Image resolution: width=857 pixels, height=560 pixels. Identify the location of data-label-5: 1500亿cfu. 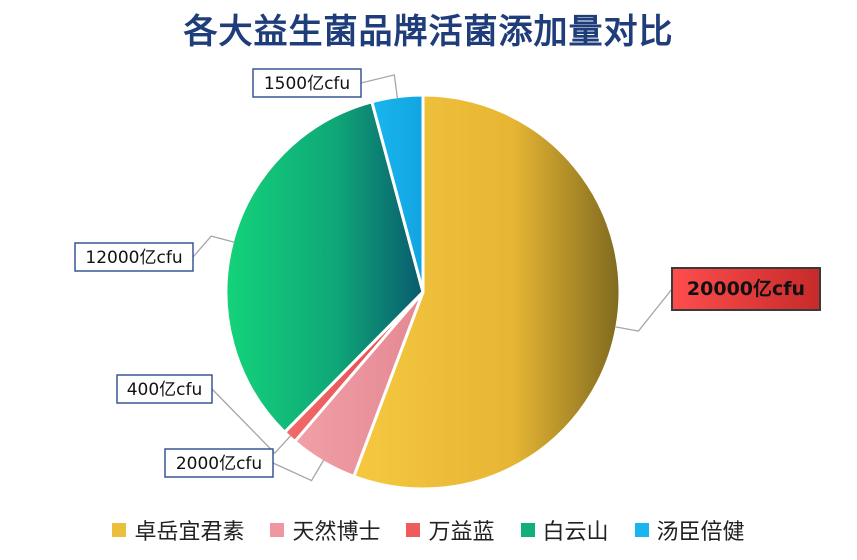
(307, 84).